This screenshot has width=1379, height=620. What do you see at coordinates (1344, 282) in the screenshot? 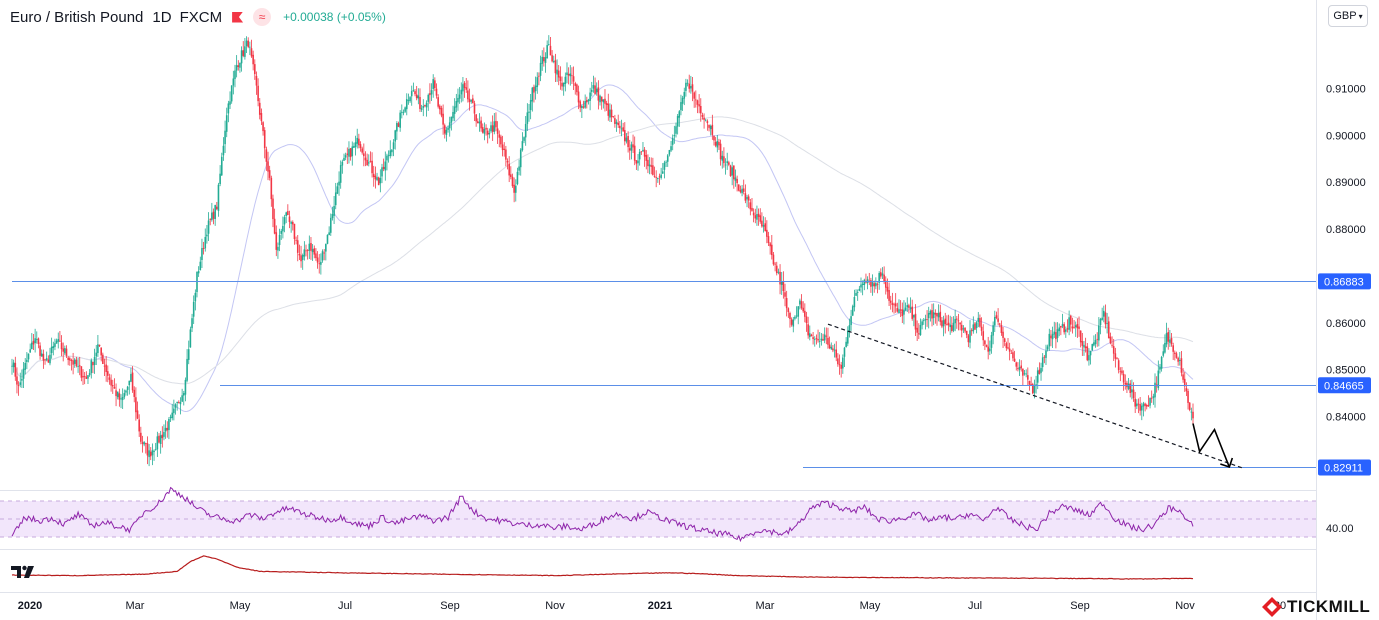
I see `level-label: 0.86883` at bounding box center [1344, 282].